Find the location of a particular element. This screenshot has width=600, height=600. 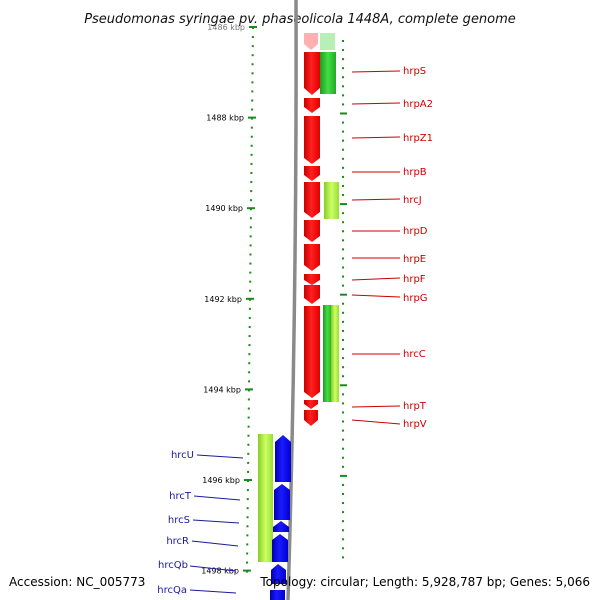

cds-track-blue is located at coordinates (280, 517).